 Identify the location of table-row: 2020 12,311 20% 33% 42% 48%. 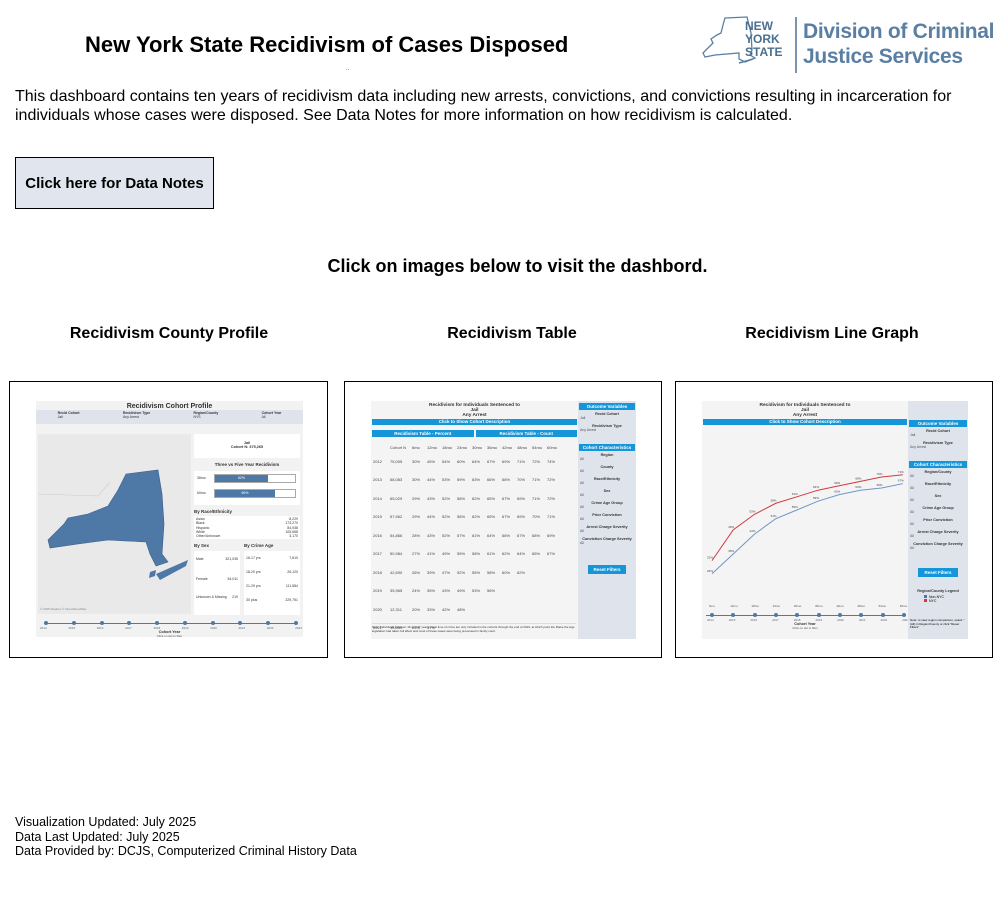
(419, 609).